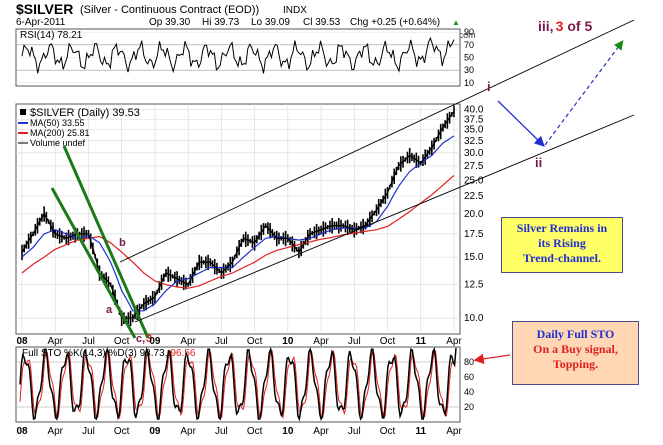 This screenshot has width=663, height=445. I want to click on downtrend-line-upper, so click(106, 242).